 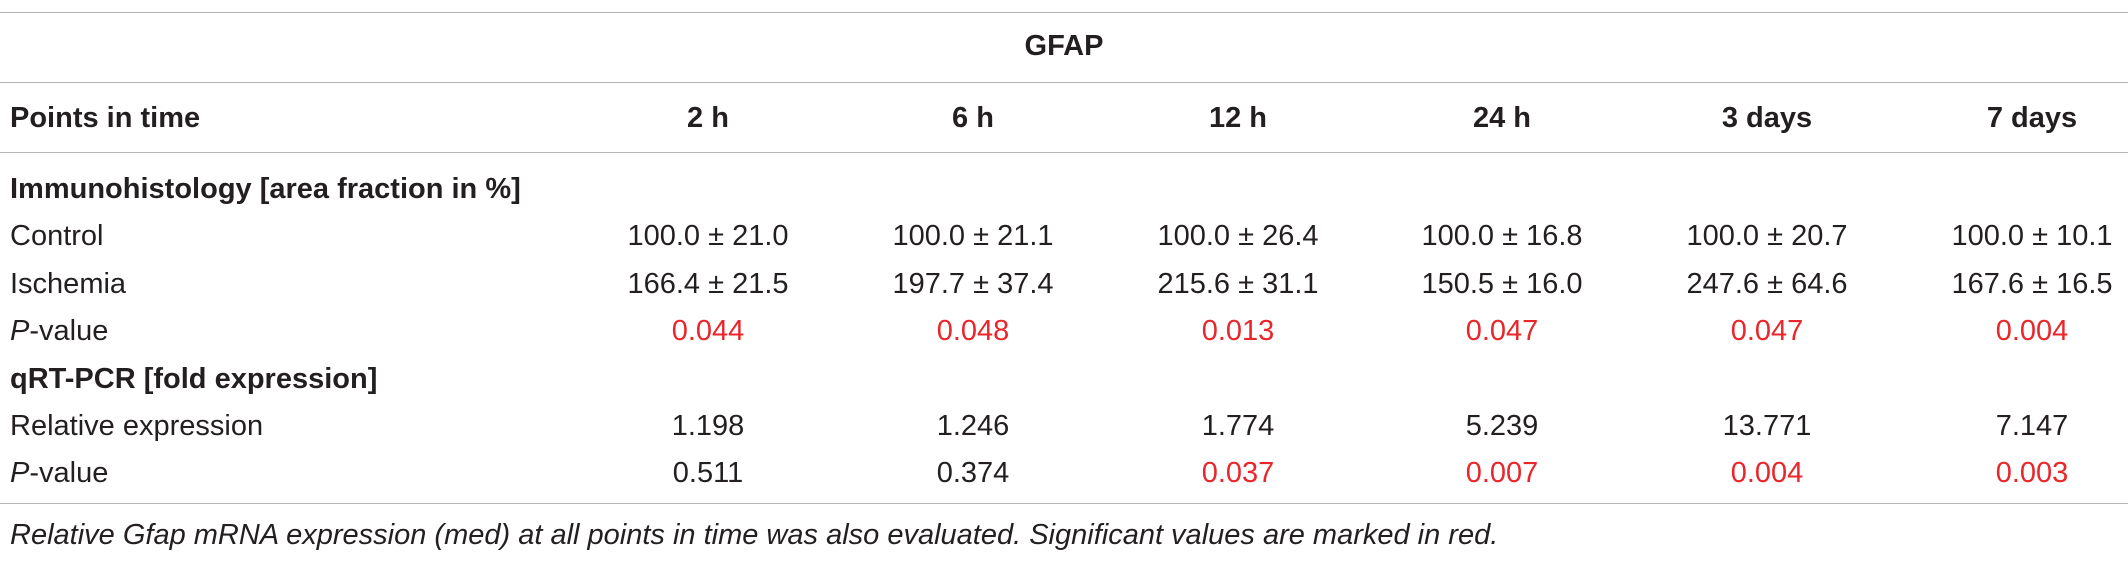 I want to click on row-label-ischemia: Ischemia, so click(x=68, y=284).